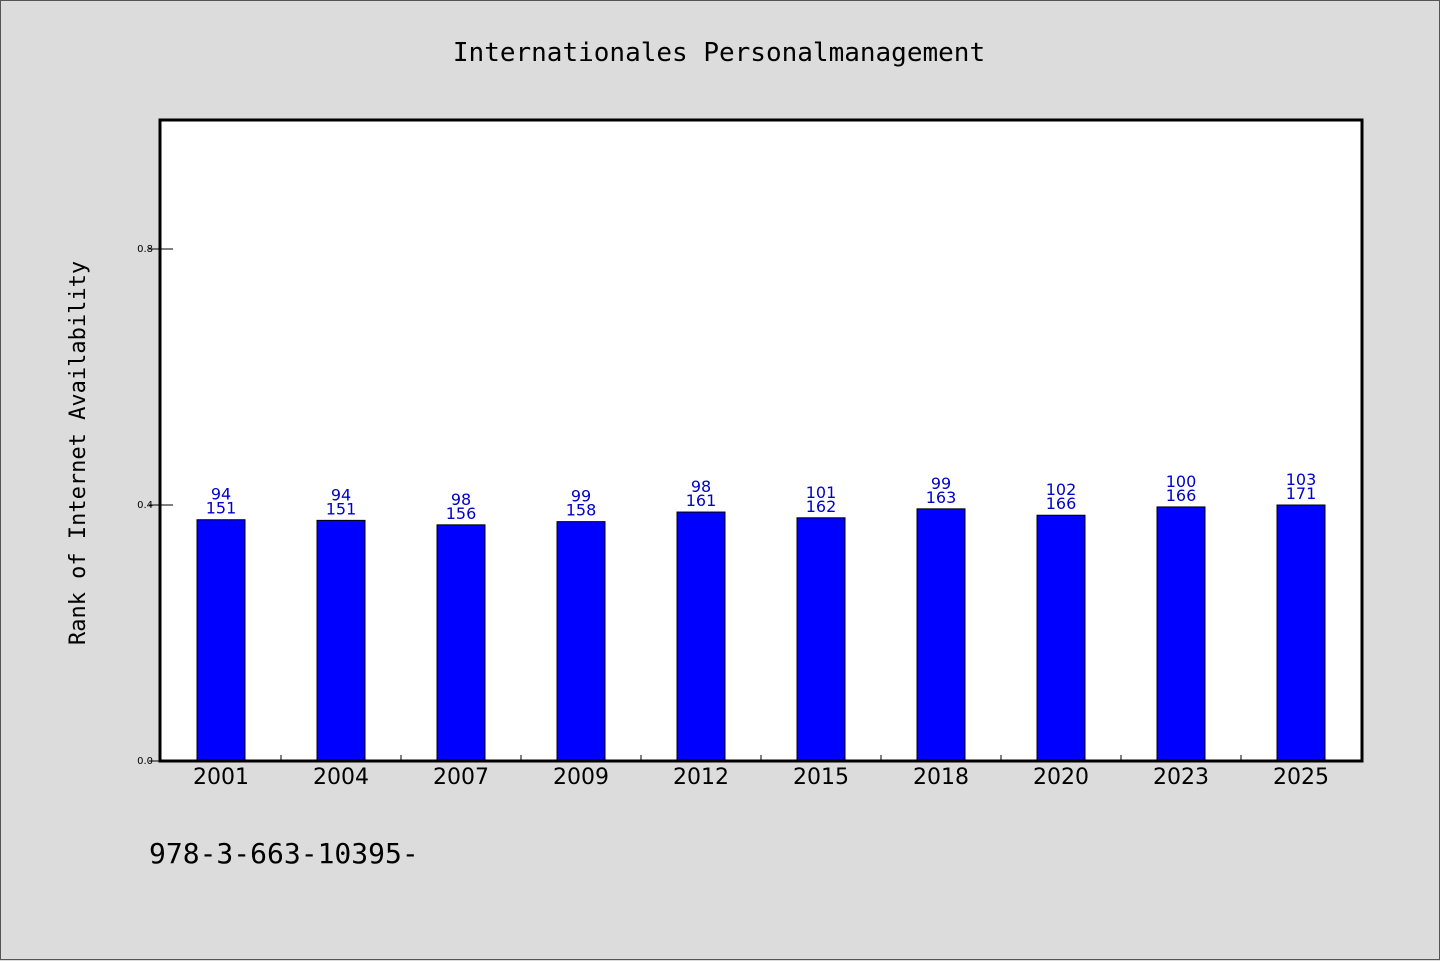  I want to click on data-label-bottom-2001: 151, so click(221, 508).